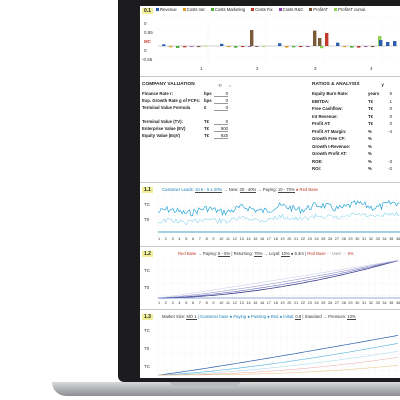 This screenshot has width=400, height=400. What do you see at coordinates (162, 121) in the screenshot?
I see `valuation-label: Terminal Value (TV):` at bounding box center [162, 121].